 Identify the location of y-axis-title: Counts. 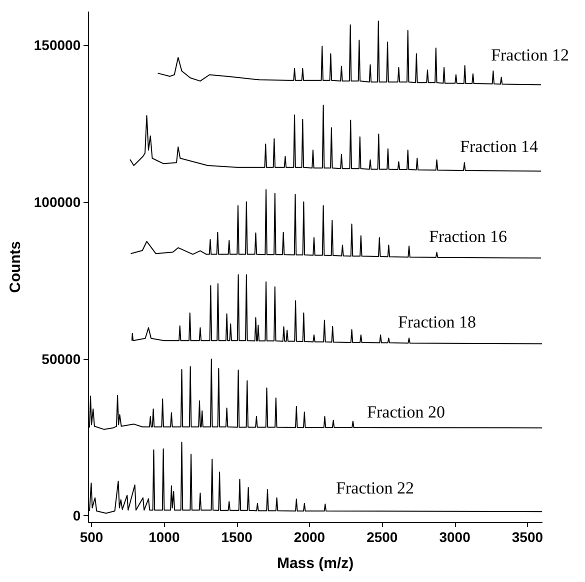
(15, 267).